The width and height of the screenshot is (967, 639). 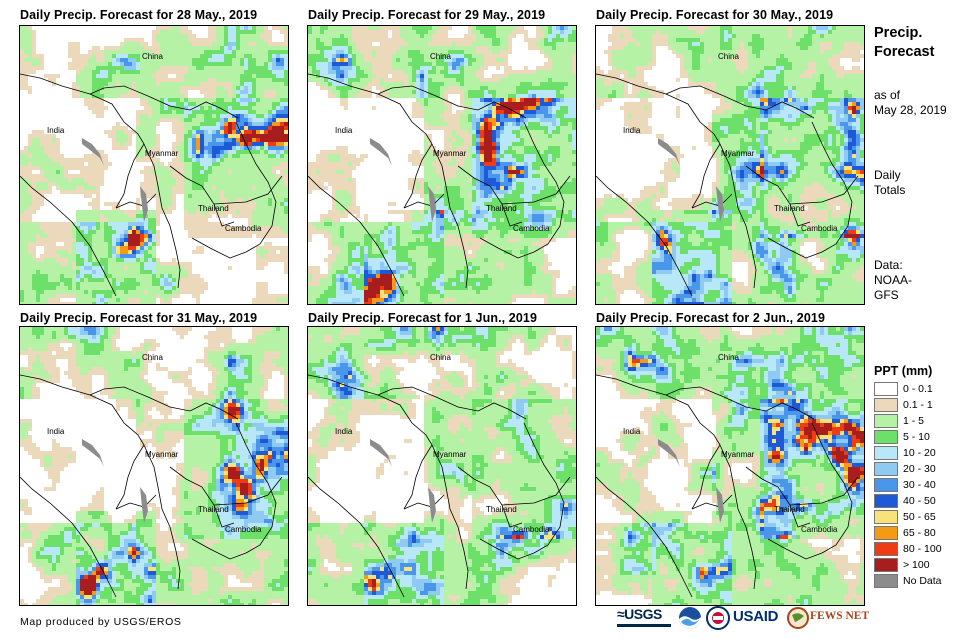 I want to click on daily-line1: Daily, so click(x=889, y=175).